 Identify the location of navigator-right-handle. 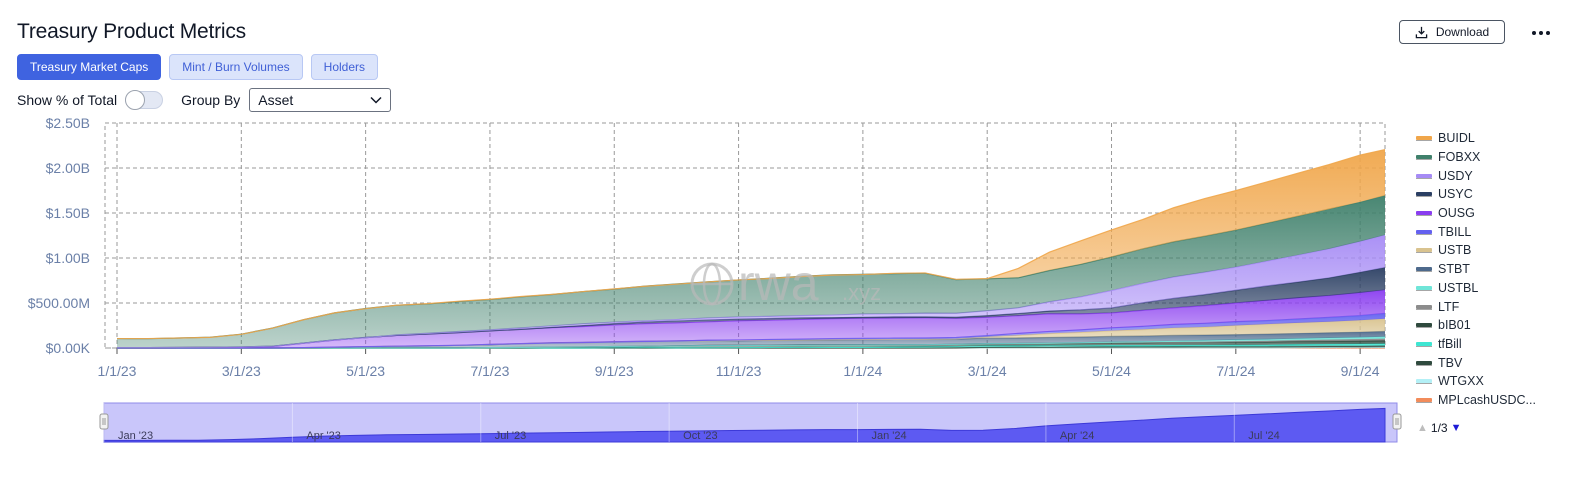
(1397, 421).